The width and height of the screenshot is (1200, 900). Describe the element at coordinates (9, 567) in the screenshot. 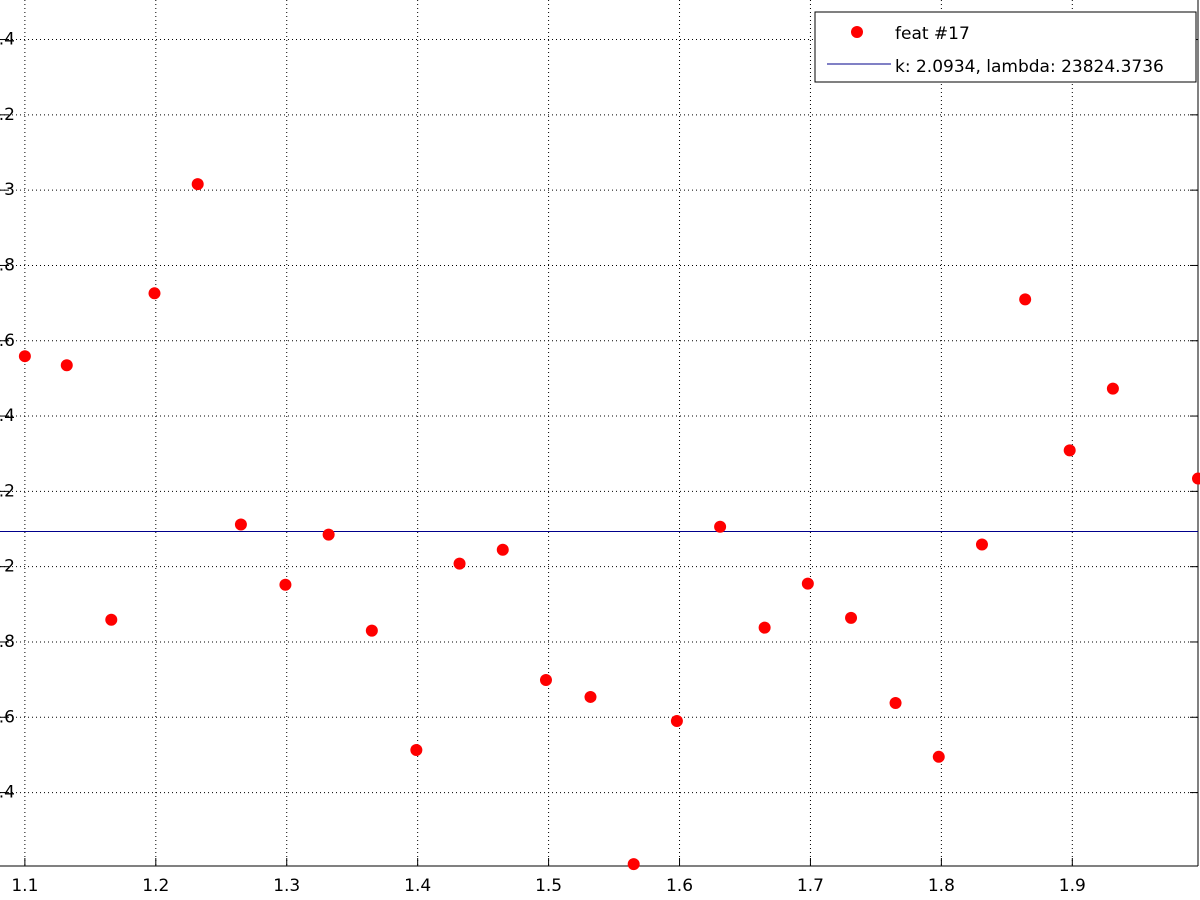

I see `y-tick-label: 2` at that location.